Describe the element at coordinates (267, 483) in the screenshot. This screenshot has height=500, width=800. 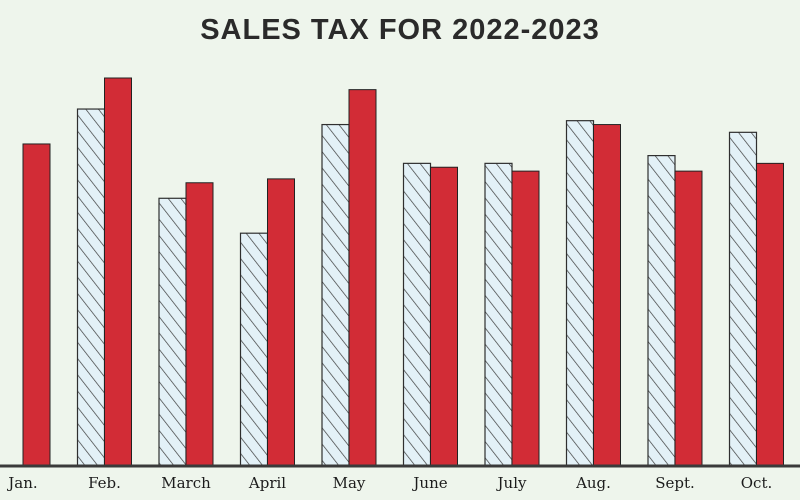
I see `x-tick-label: April` at that location.